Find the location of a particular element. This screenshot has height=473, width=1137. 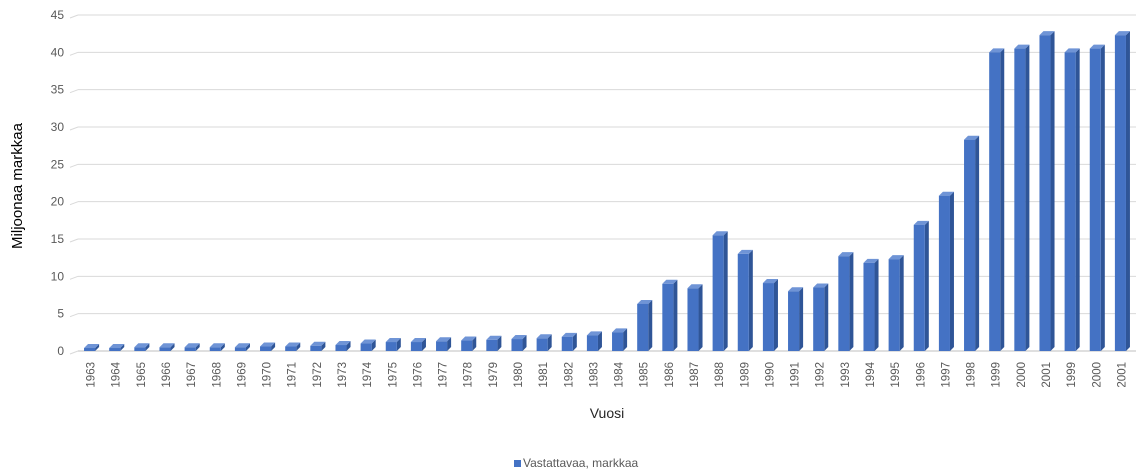

bar-1998 is located at coordinates (972, 243).